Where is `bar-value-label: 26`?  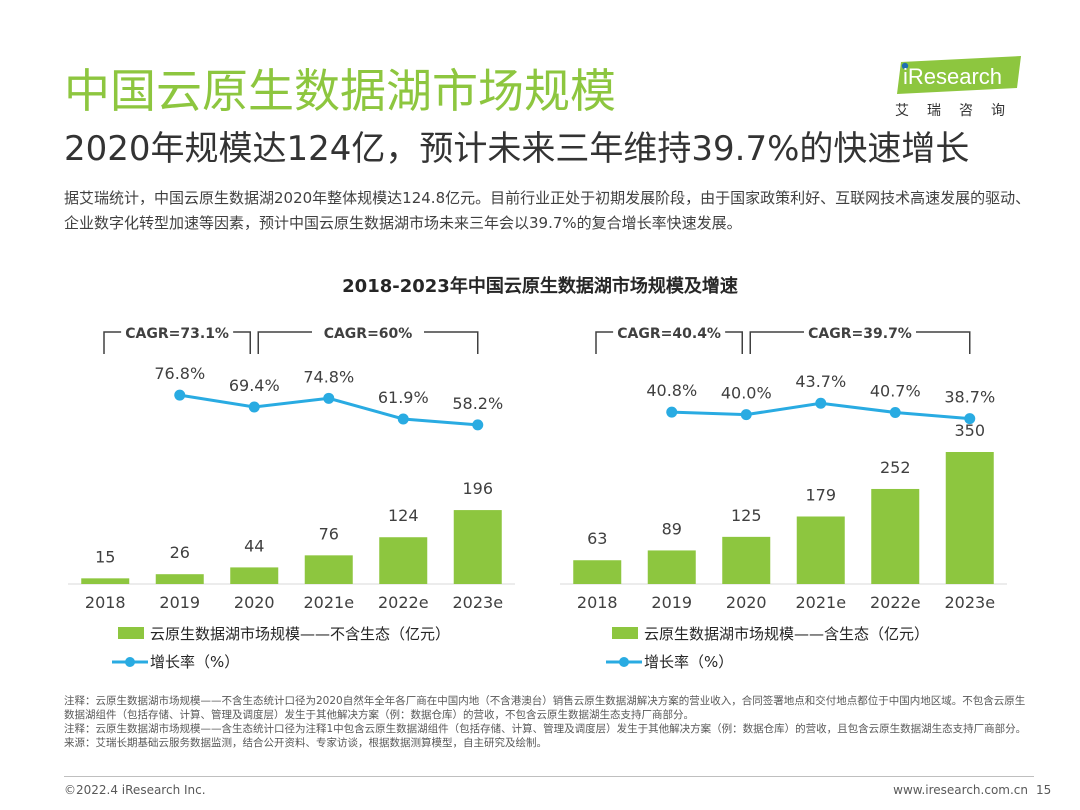 bar-value-label: 26 is located at coordinates (180, 552).